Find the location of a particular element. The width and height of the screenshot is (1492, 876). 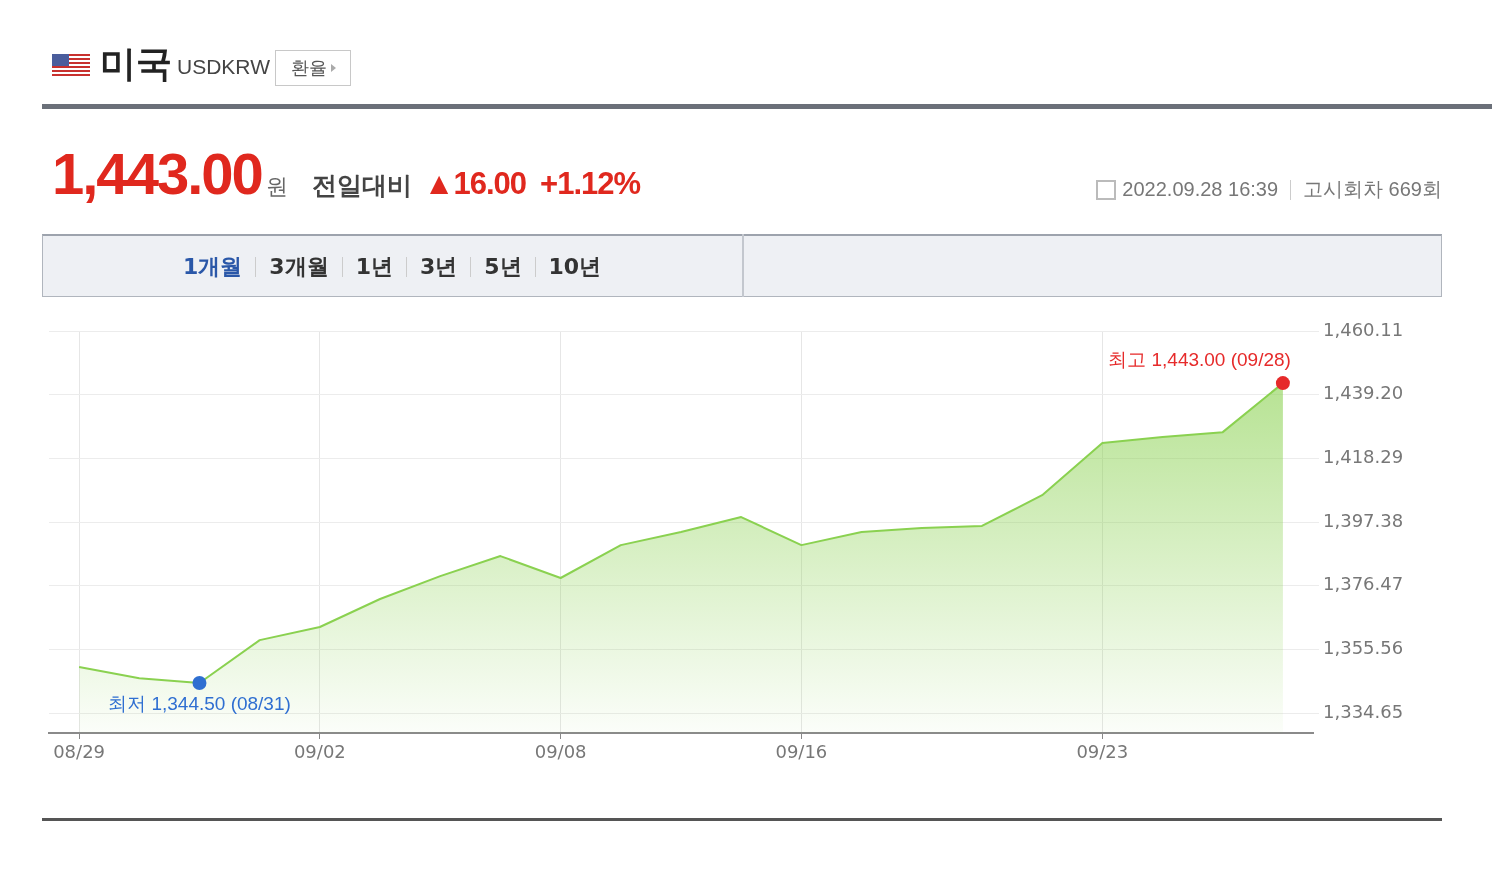

x-tick-label: 08/29 is located at coordinates (79, 752).